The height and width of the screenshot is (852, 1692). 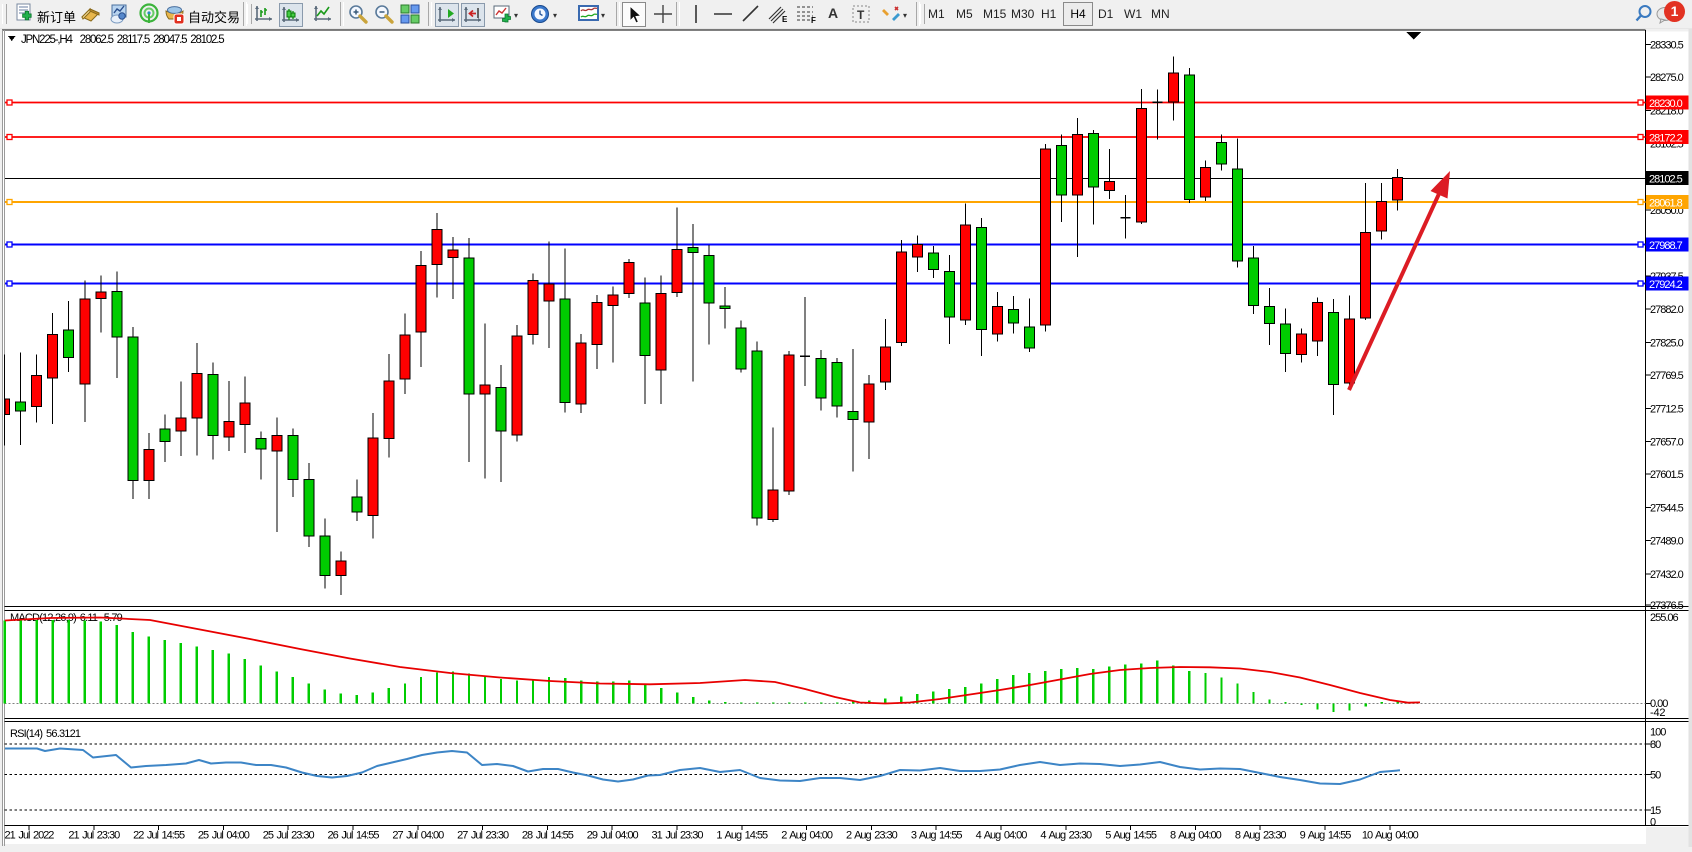 What do you see at coordinates (354, 836) in the screenshot?
I see `svg-text: 26 Jul 14:55` at bounding box center [354, 836].